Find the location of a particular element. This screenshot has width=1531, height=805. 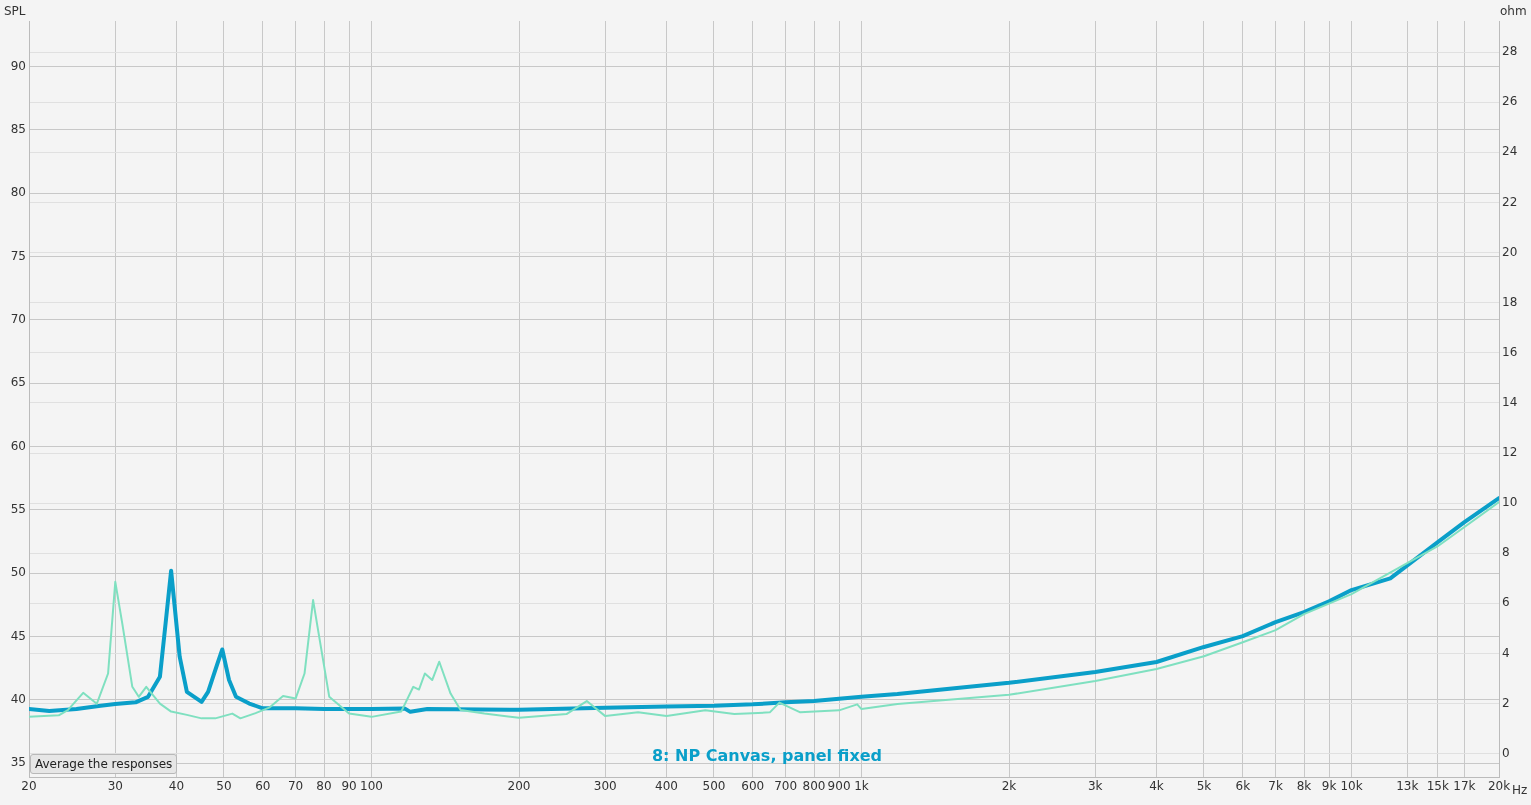

x-tick-label: 17k is located at coordinates (1464, 786).